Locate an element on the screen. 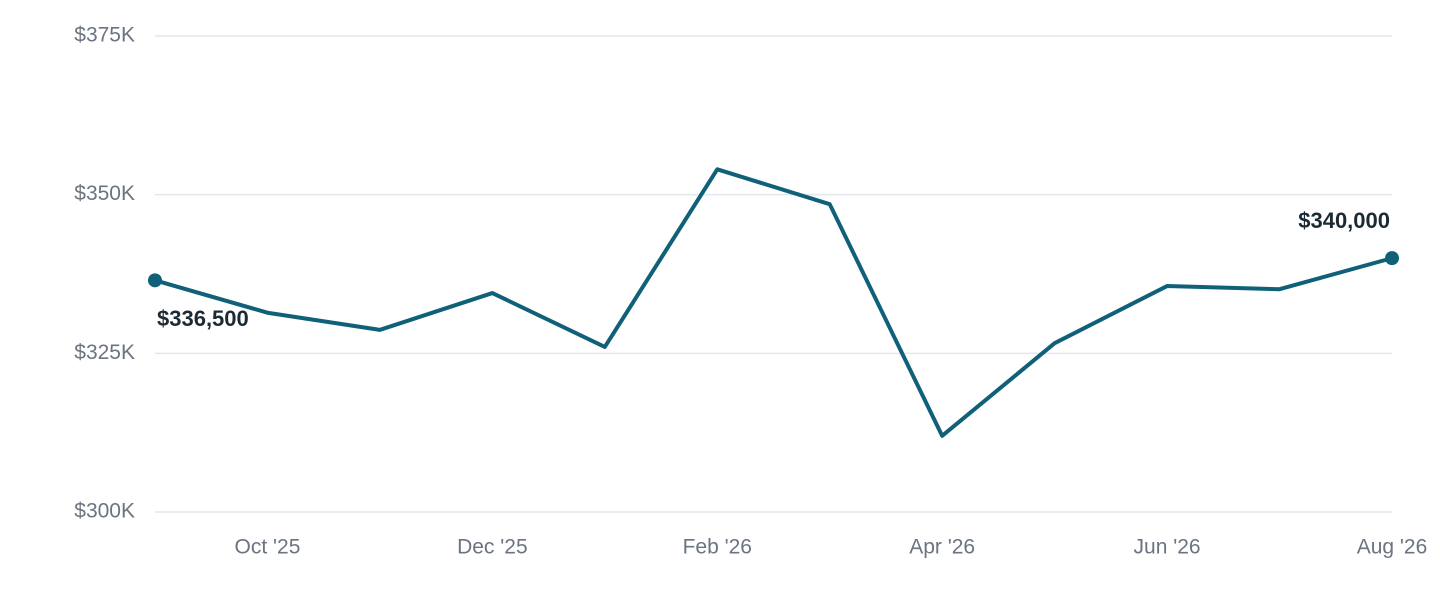 Image resolution: width=1440 pixels, height=605 pixels. y-tick-label: $375K is located at coordinates (104, 35).